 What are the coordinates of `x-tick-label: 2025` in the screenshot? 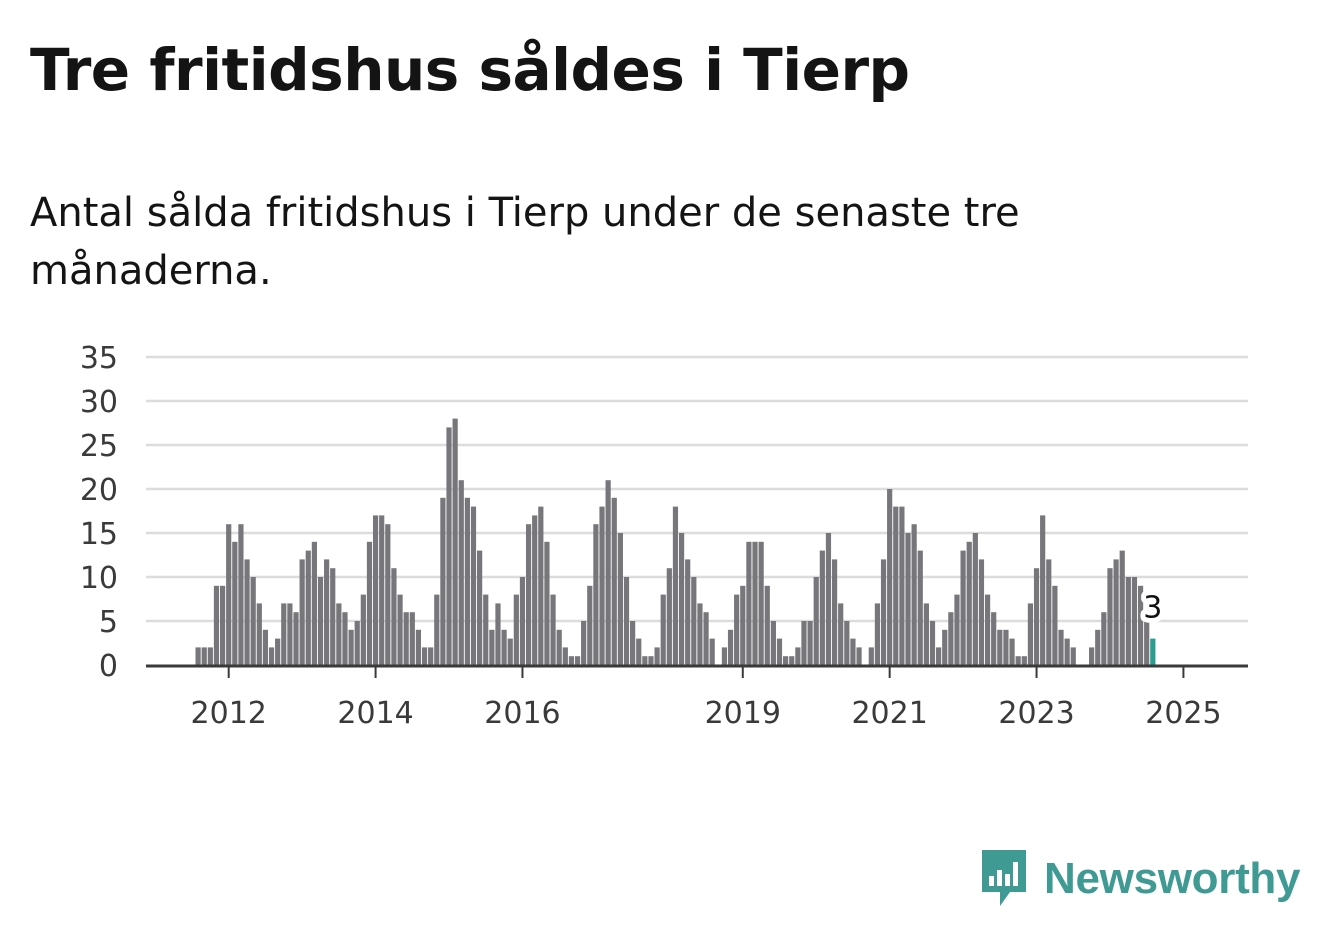 It's located at (1183, 713).